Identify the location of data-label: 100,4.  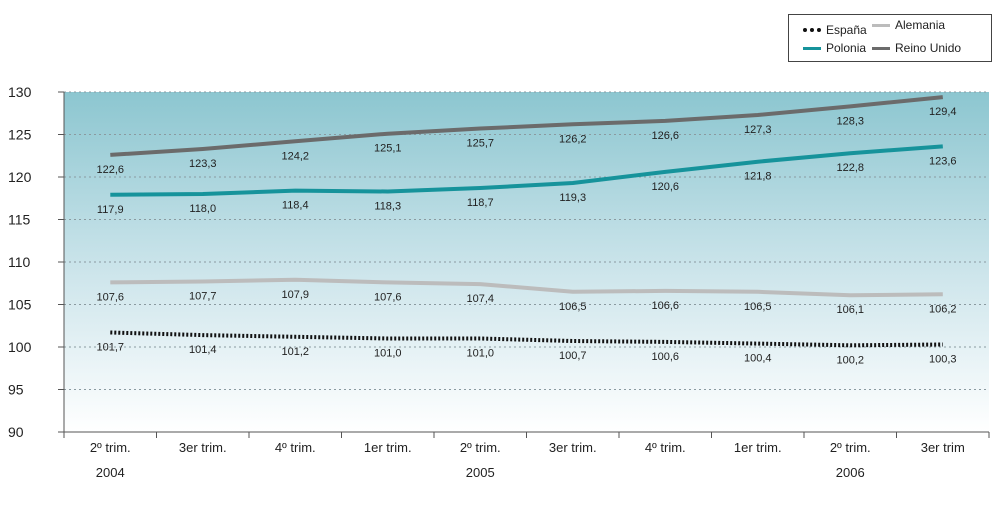
(758, 359).